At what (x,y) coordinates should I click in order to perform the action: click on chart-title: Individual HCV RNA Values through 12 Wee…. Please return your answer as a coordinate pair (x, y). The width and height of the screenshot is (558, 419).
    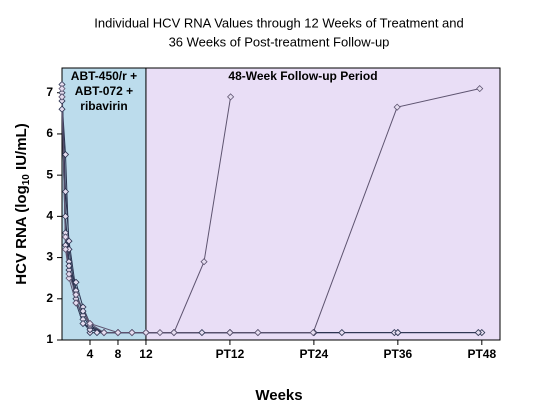
    Looking at the image, I should click on (279, 22).